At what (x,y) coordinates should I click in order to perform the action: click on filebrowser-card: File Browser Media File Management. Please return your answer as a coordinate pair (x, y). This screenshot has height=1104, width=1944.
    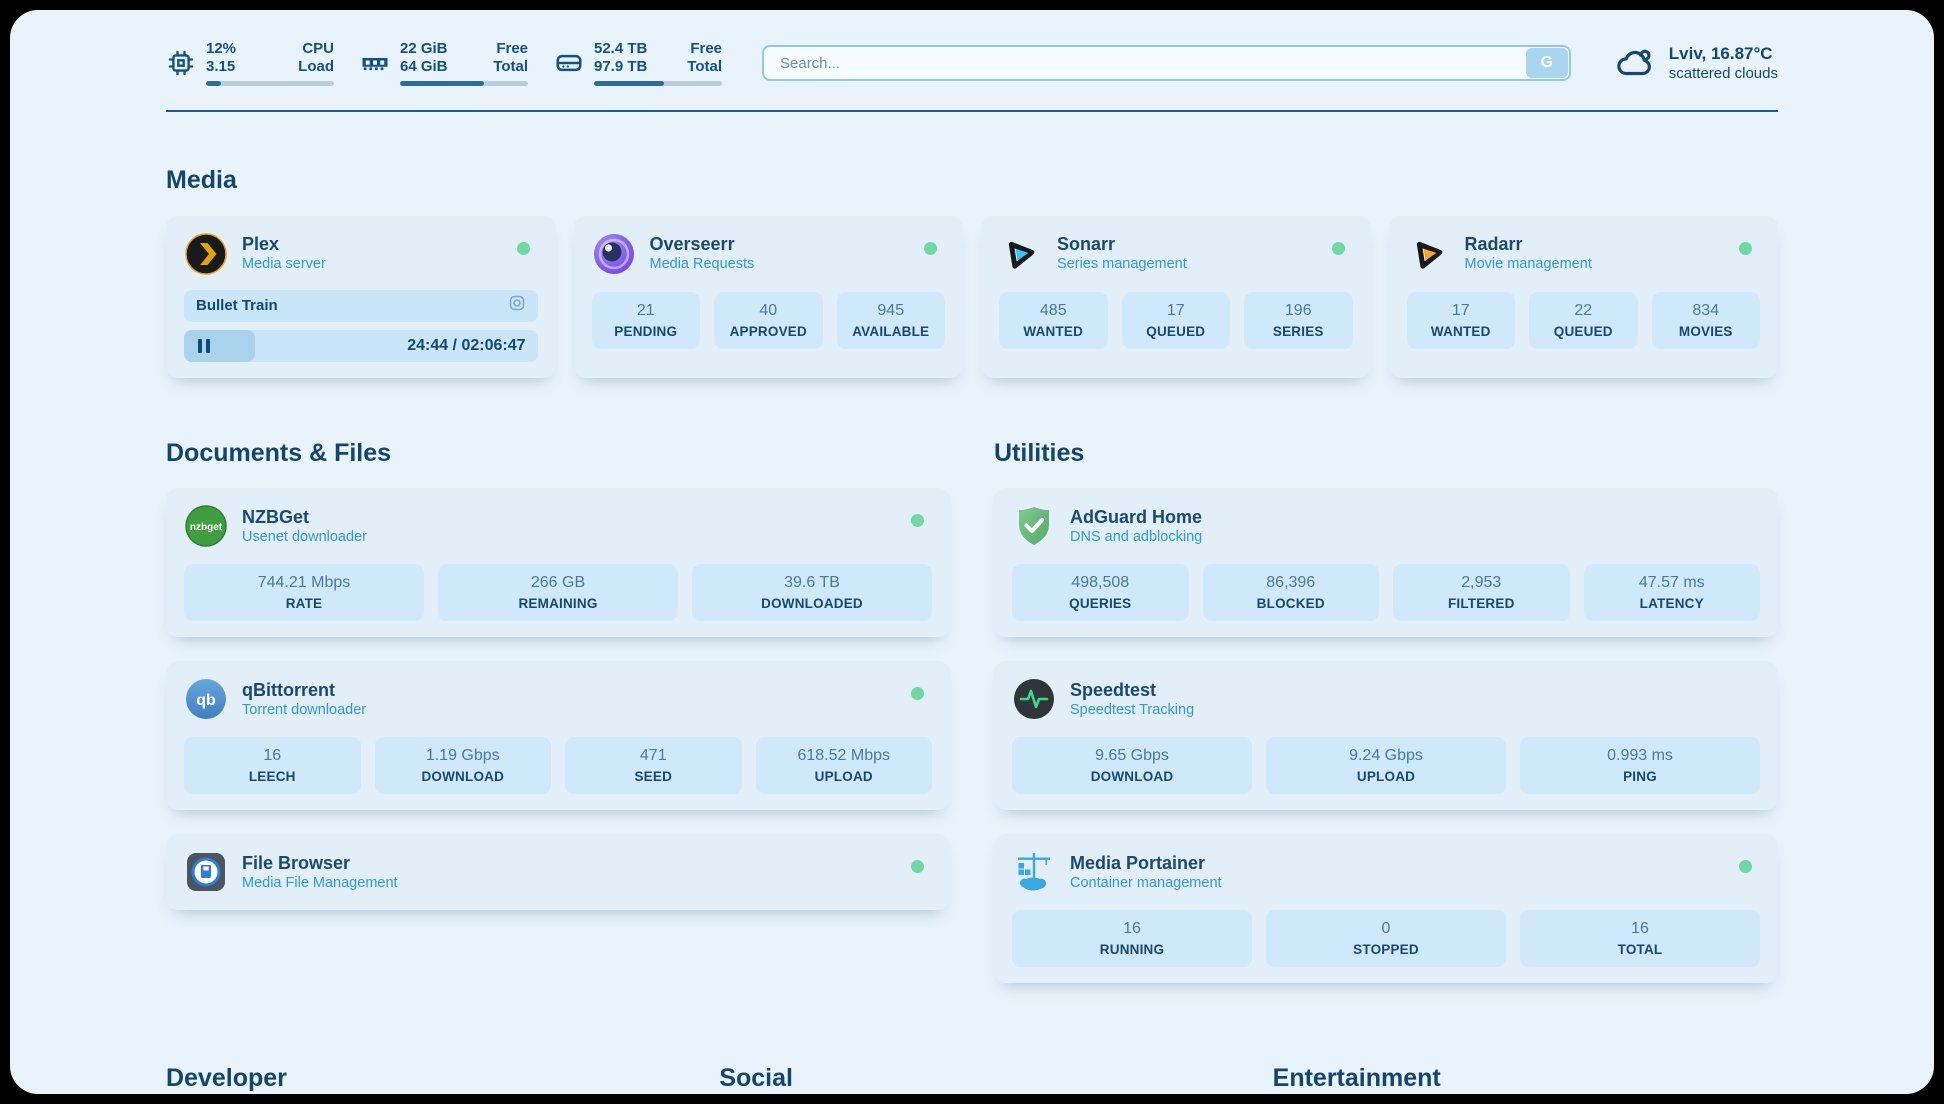
    Looking at the image, I should click on (558, 872).